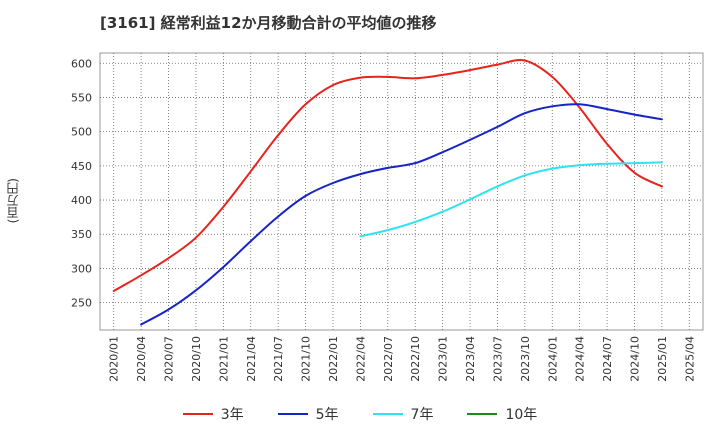 Image resolution: width=720 pixels, height=440 pixels. Describe the element at coordinates (306, 359) in the screenshot. I see `x-tick-label: 2021/10` at that location.